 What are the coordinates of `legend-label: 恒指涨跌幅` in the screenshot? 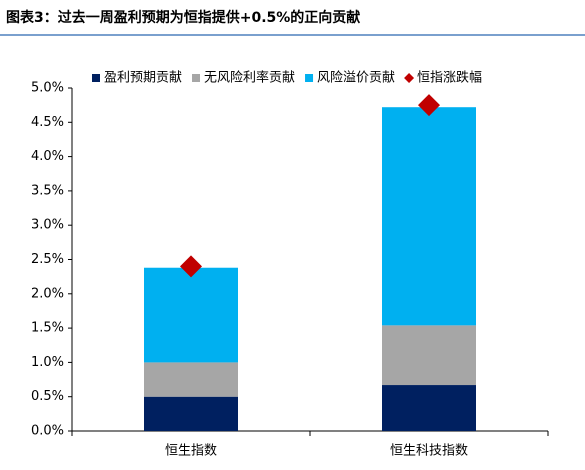 It's located at (449, 78).